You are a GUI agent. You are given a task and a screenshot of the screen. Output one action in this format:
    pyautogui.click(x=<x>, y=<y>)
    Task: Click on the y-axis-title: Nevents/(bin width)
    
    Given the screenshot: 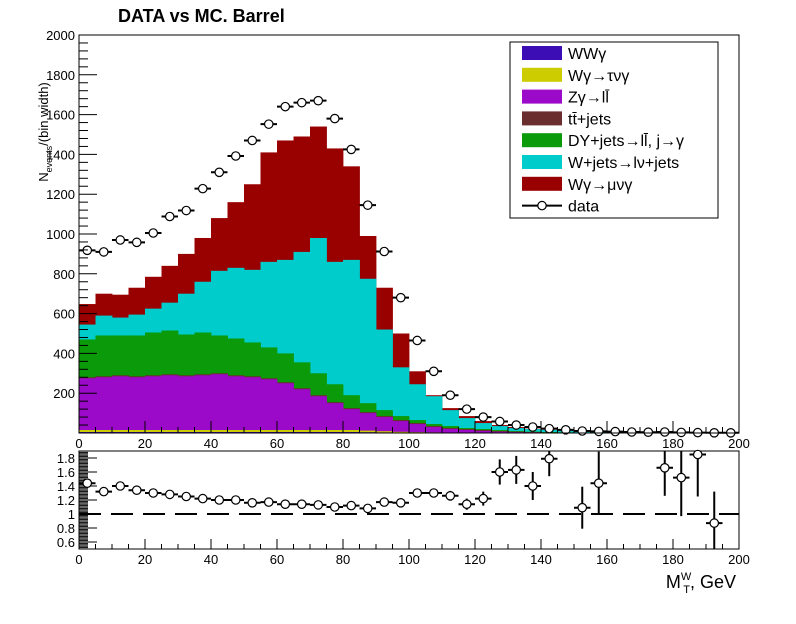 What is the action you would take?
    pyautogui.click(x=45, y=132)
    